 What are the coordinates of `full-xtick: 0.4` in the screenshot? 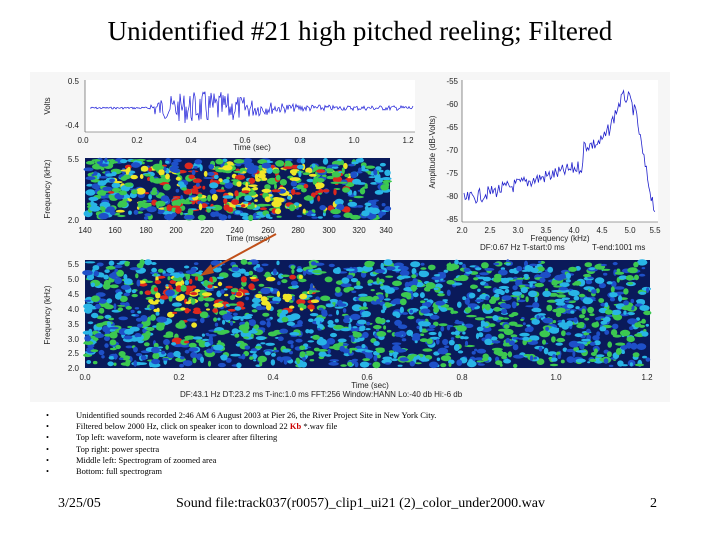 It's located at (273, 377).